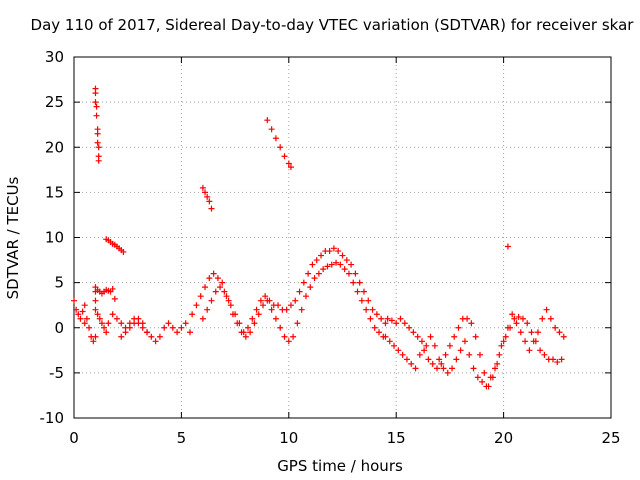 The image size is (640, 480). Describe the element at coordinates (610, 438) in the screenshot. I see `x-tick-label: 25` at that location.